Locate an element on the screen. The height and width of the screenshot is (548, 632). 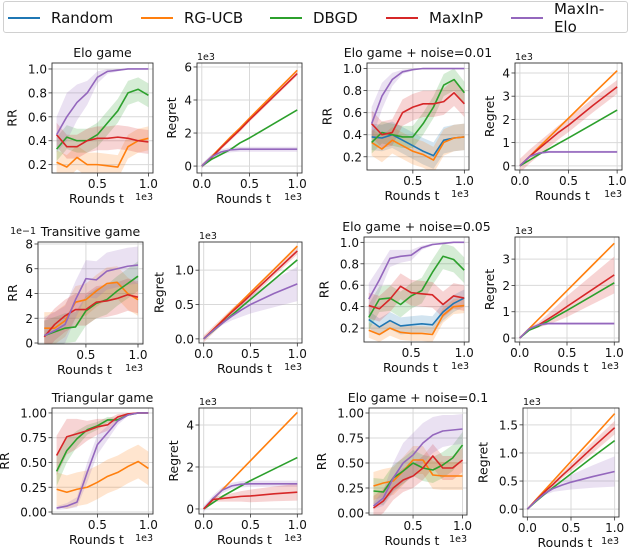
y-tick-label: 0.5 is located at coordinates (184, 305).